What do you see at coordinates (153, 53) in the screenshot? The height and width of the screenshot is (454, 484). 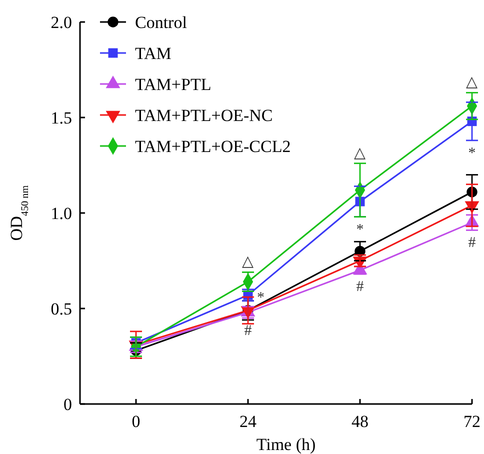 I see `legend-label: TAM` at bounding box center [153, 53].